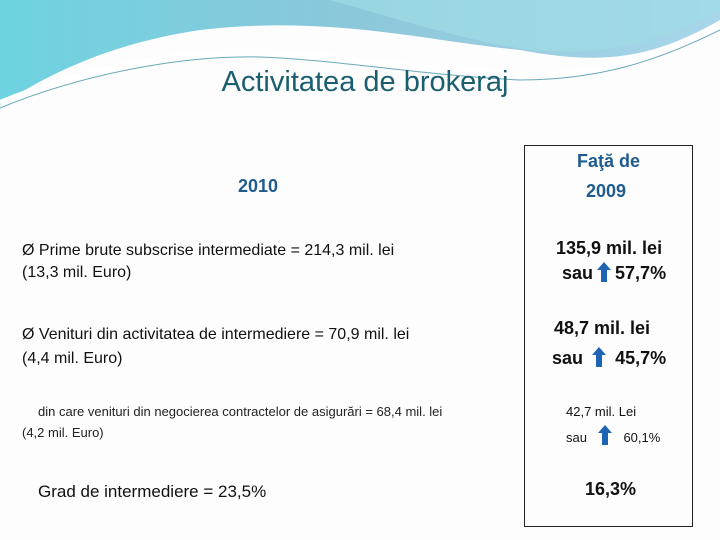  What do you see at coordinates (611, 489) in the screenshot?
I see `cmp-value-grad: 16,3%` at bounding box center [611, 489].